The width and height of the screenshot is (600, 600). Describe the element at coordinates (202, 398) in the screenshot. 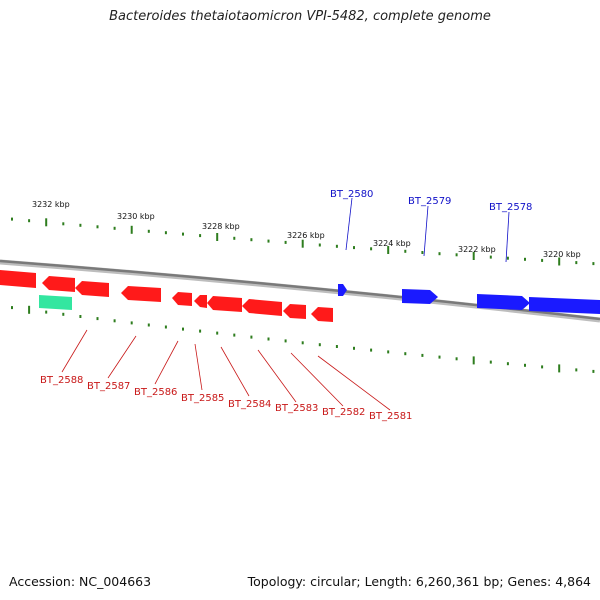

I see `gene-label-bt-2585: BT_2585` at that location.